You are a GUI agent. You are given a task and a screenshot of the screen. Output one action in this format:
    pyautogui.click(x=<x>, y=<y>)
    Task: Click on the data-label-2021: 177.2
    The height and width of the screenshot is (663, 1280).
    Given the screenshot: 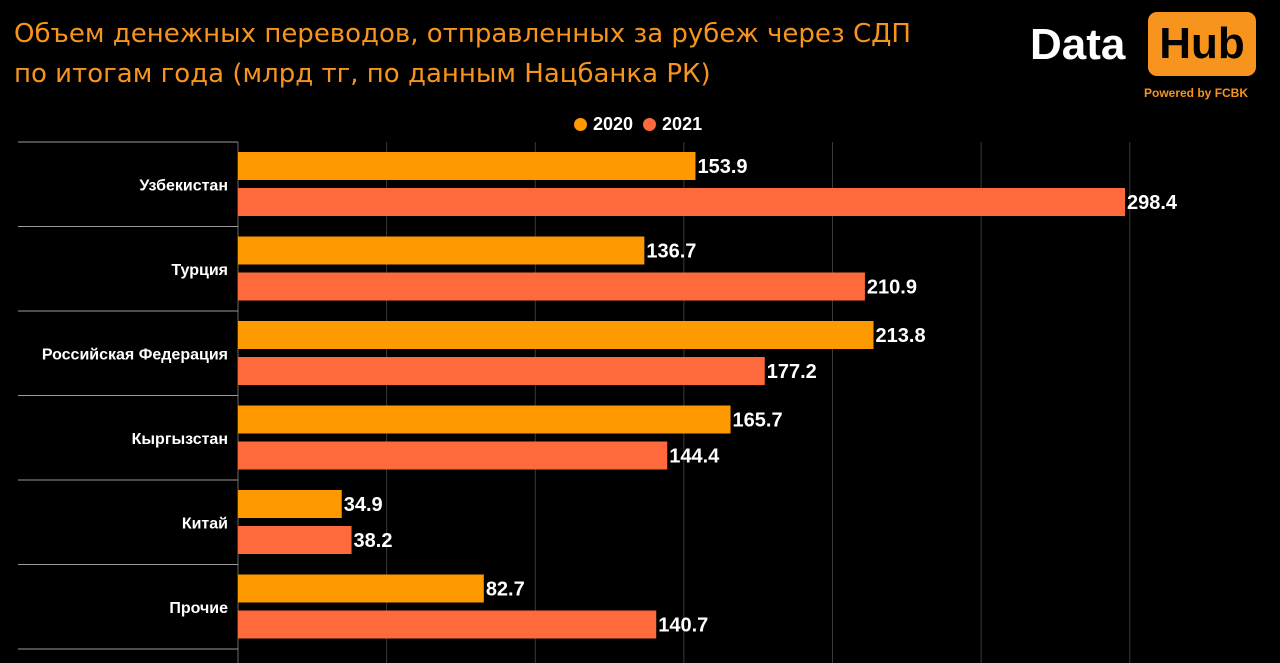 What is the action you would take?
    pyautogui.click(x=792, y=372)
    